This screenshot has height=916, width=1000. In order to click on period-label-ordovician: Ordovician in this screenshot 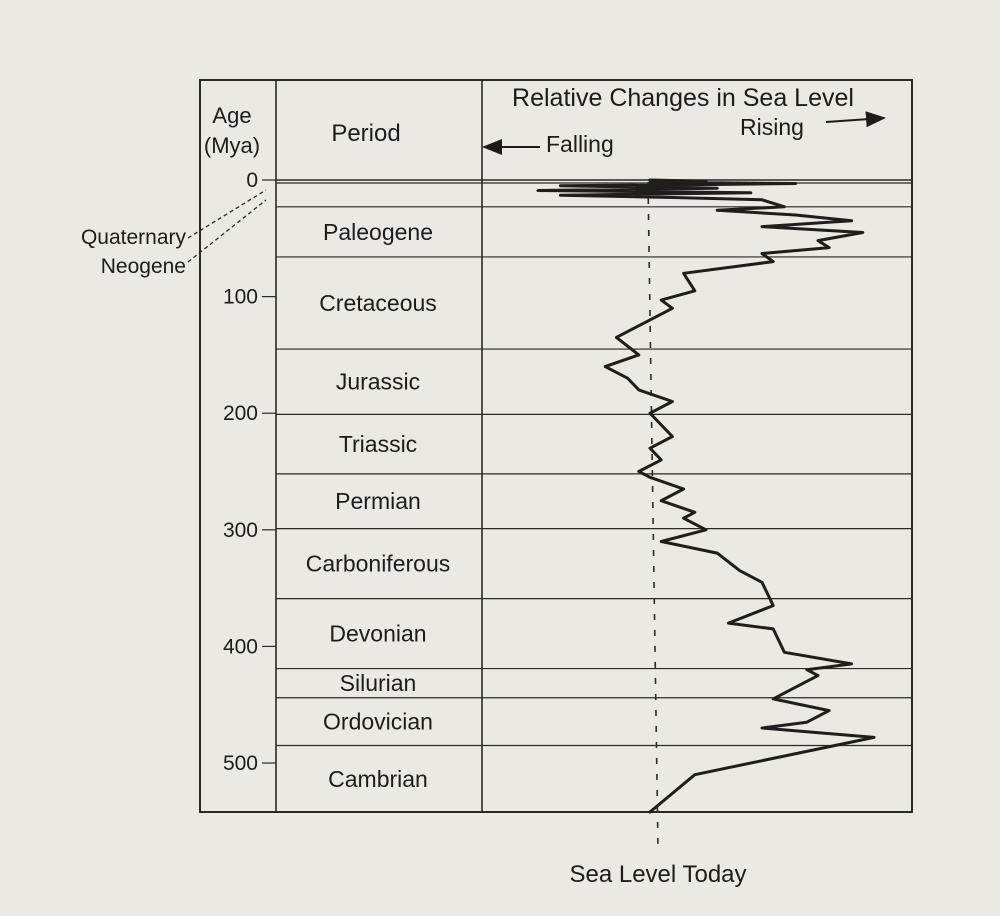, I will do `click(378, 722)`.